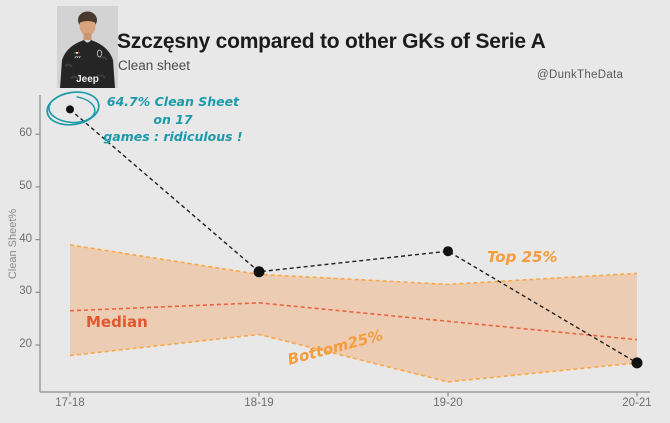  Describe the element at coordinates (173, 136) in the screenshot. I see `annotation-line-2: games : ridiculous !` at that location.